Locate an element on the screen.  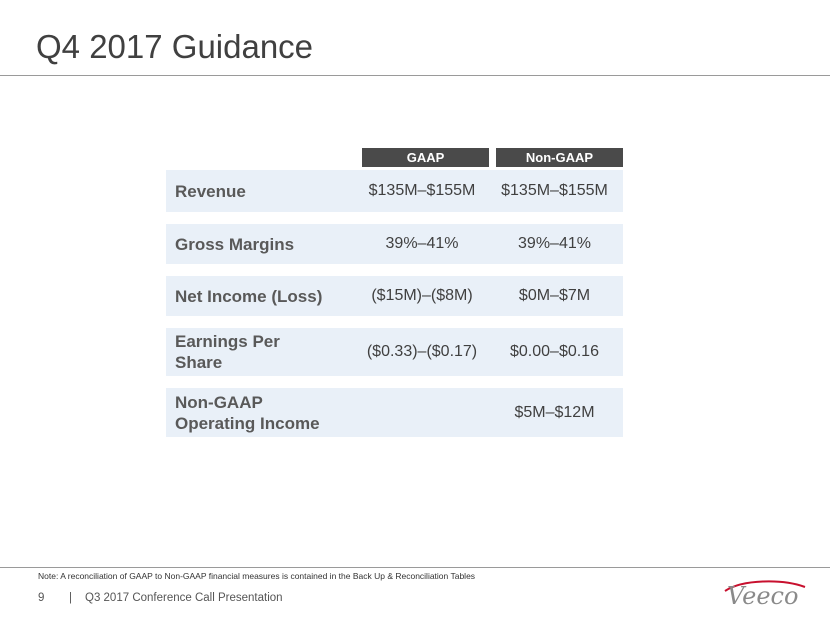
row-label: Earnings Per Share is located at coordinates (261, 352).